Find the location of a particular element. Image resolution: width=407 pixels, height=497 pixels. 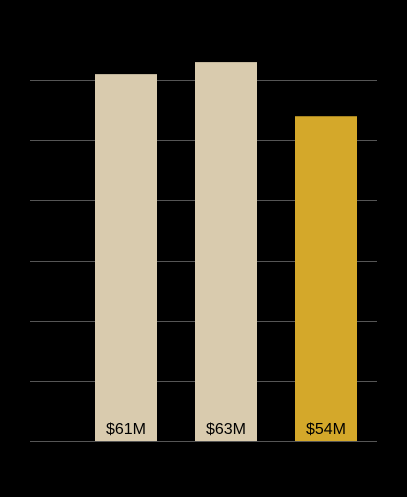

data-label: $61M is located at coordinates (126, 429).